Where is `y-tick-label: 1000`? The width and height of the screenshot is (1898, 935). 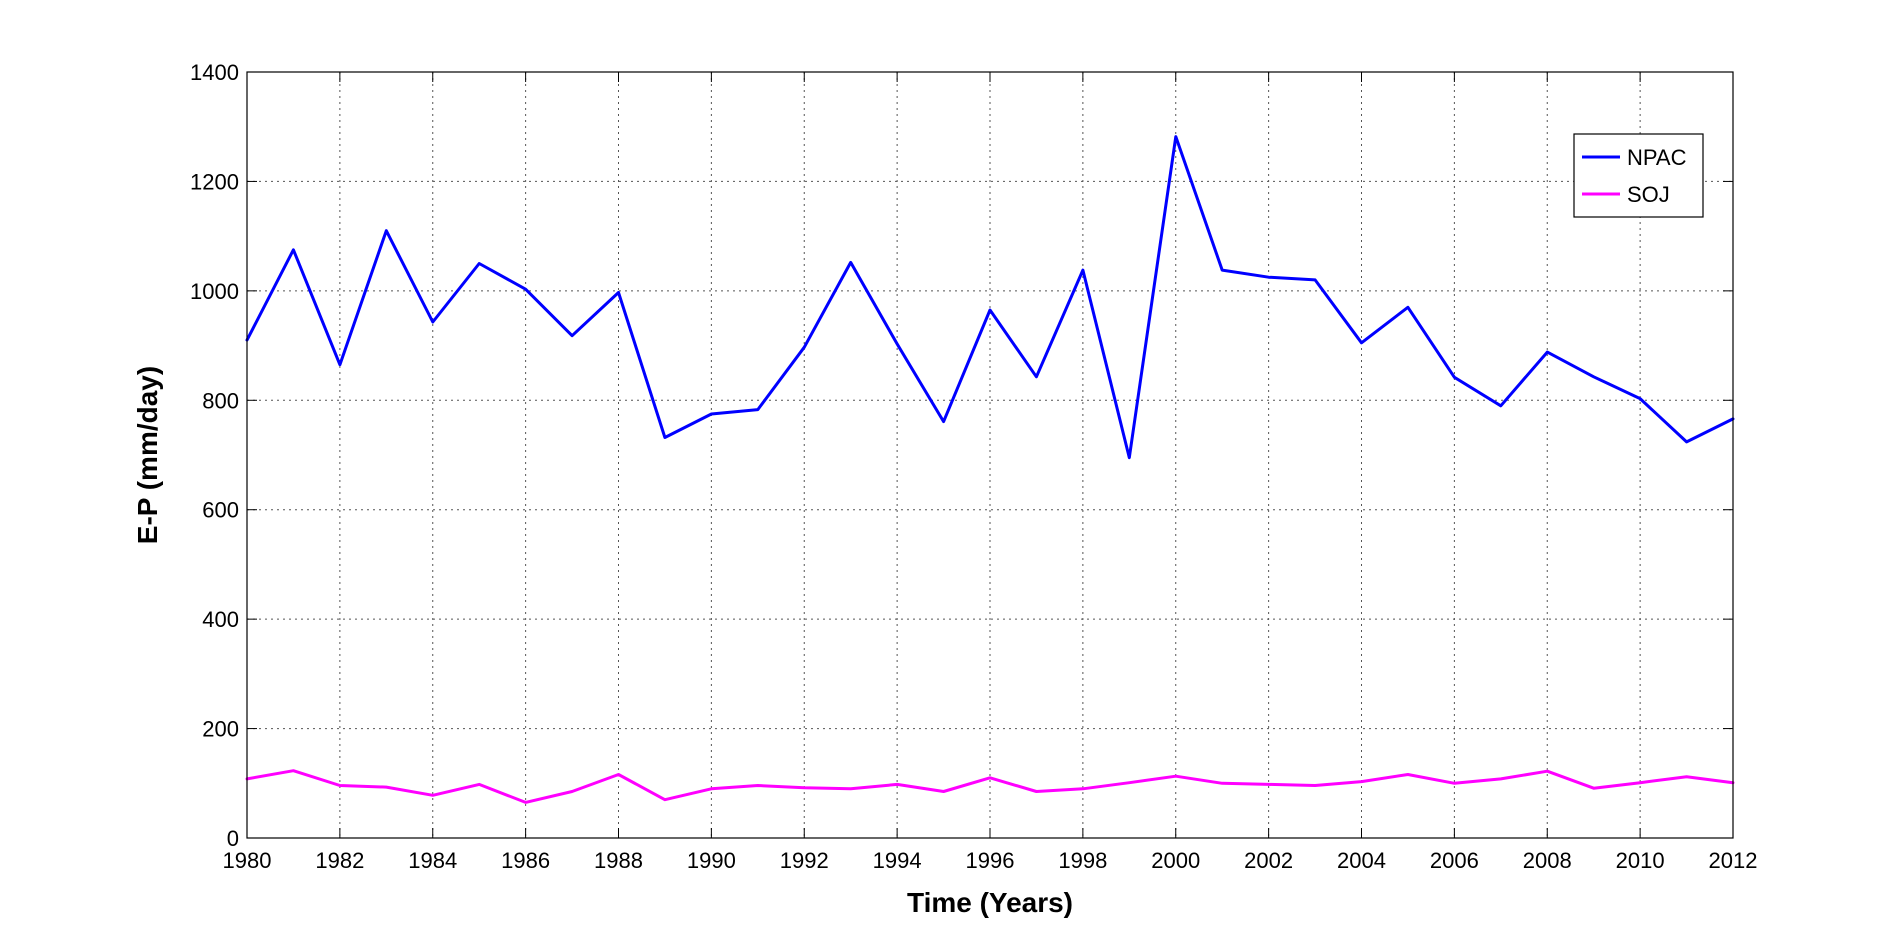
y-tick-label: 1000 is located at coordinates (214, 291).